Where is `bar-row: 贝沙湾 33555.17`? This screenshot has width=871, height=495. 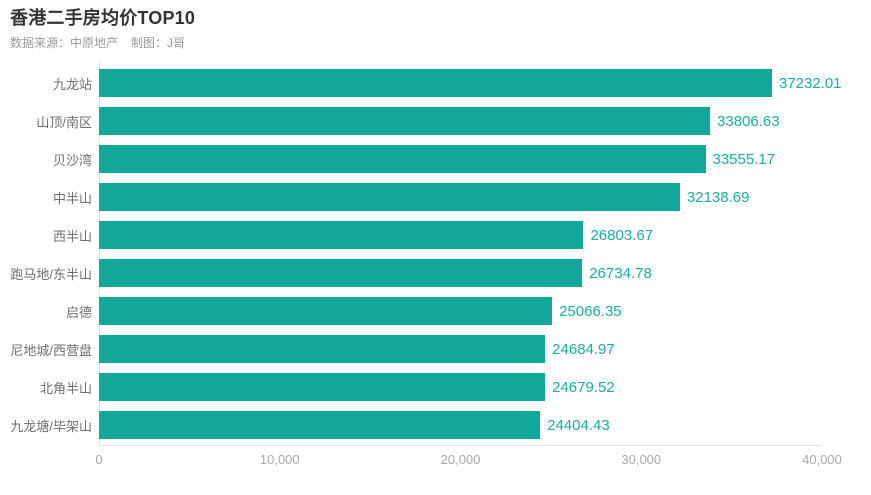 bar-row: 贝沙湾 33555.17 is located at coordinates (435, 159).